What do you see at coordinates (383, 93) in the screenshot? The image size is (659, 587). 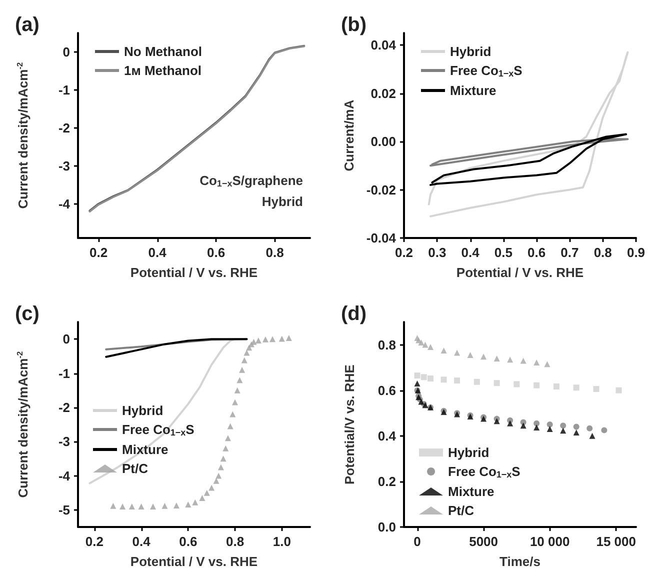 I see `y-tick-label: 0.02` at bounding box center [383, 93].